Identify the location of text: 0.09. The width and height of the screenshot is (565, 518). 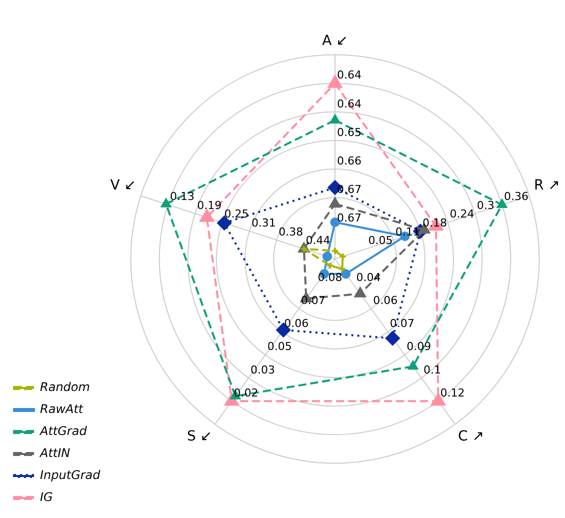
(419, 347).